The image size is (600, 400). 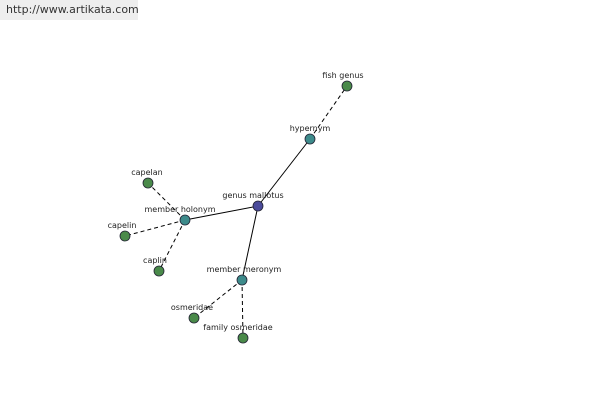 What do you see at coordinates (192, 307) in the screenshot?
I see `node-label: osmeridae` at bounding box center [192, 307].